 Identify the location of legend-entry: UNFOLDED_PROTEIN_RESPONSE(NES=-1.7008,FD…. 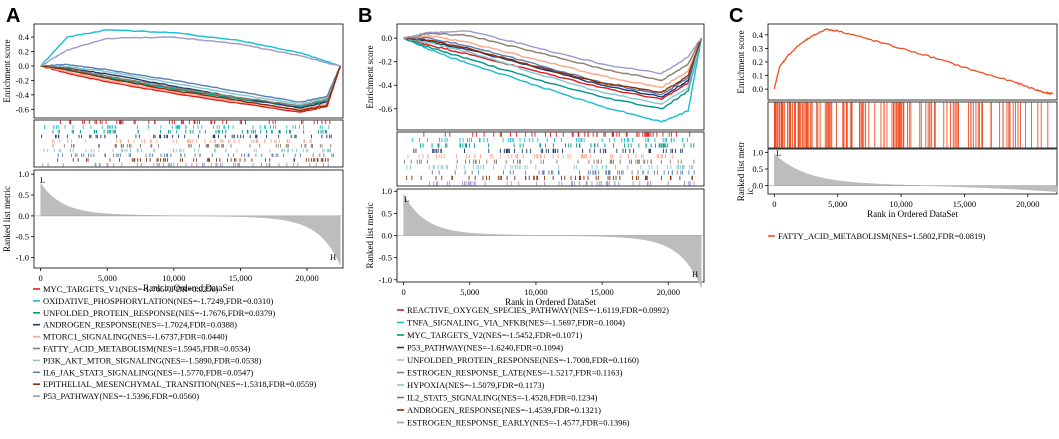
(523, 360).